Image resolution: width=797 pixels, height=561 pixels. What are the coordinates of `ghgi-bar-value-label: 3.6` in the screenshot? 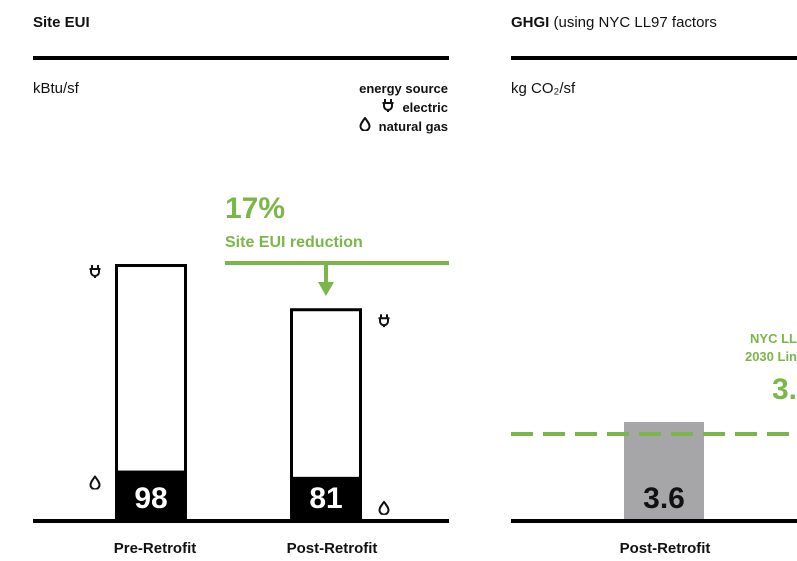 It's located at (664, 498).